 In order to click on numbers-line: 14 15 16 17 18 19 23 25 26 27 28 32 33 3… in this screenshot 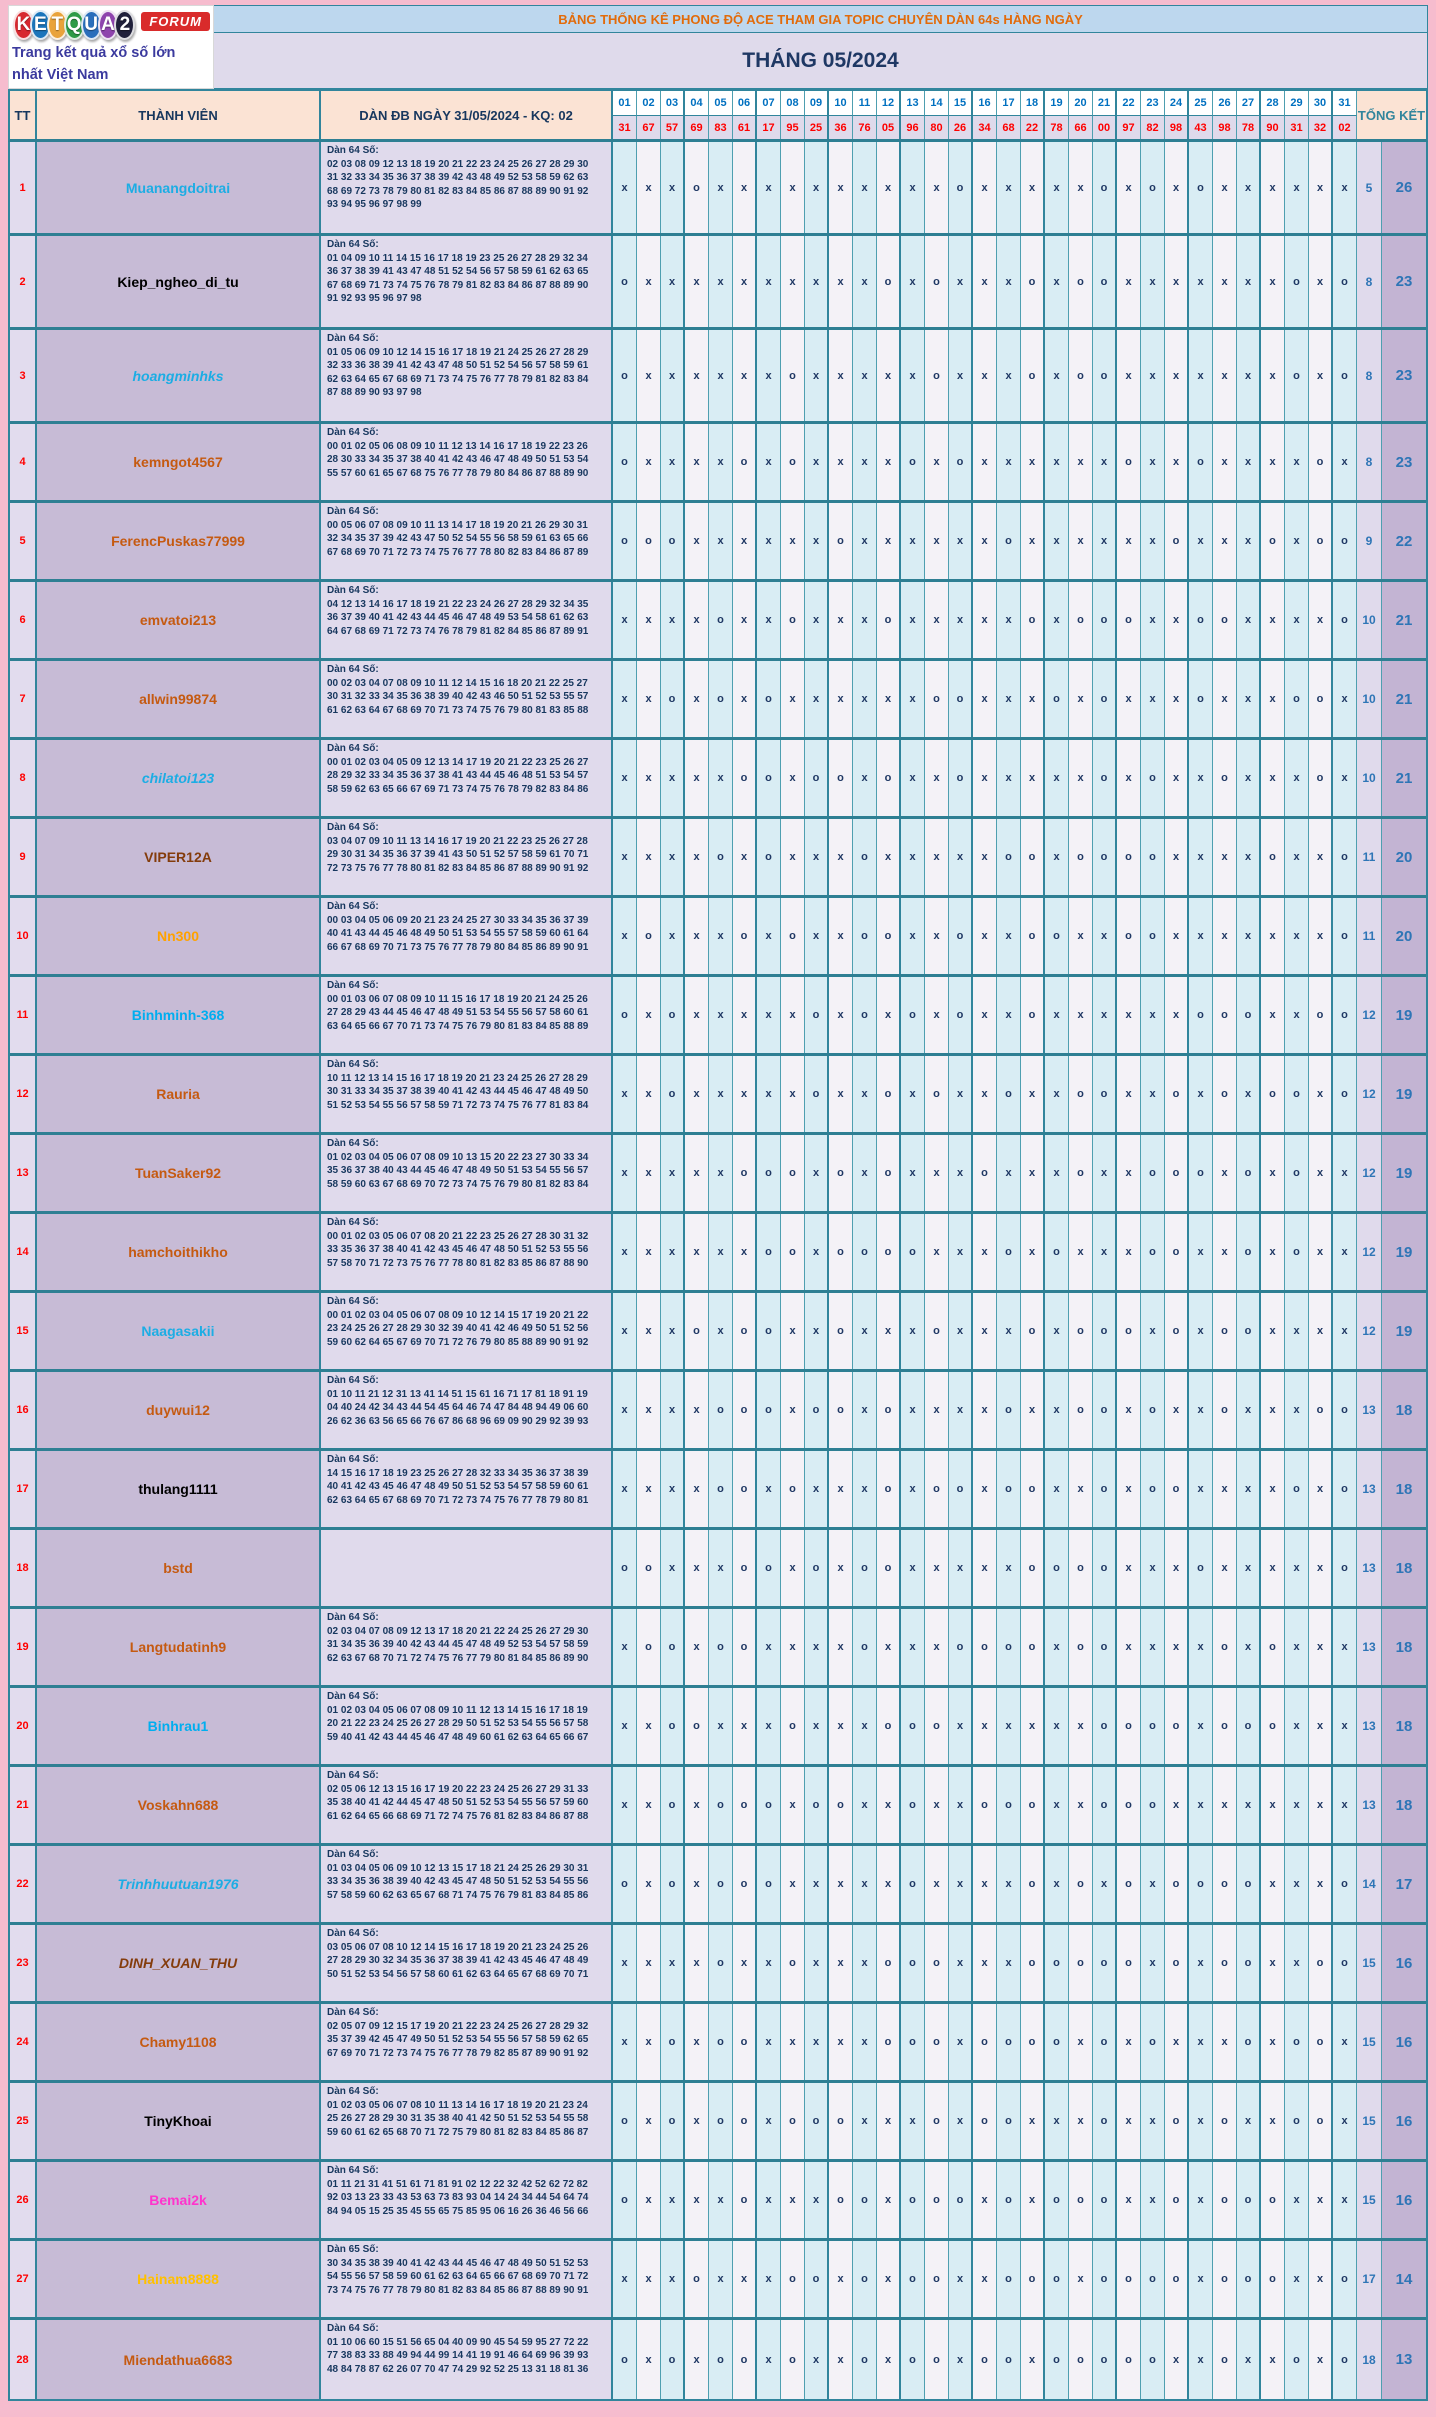, I will do `click(458, 1473)`.